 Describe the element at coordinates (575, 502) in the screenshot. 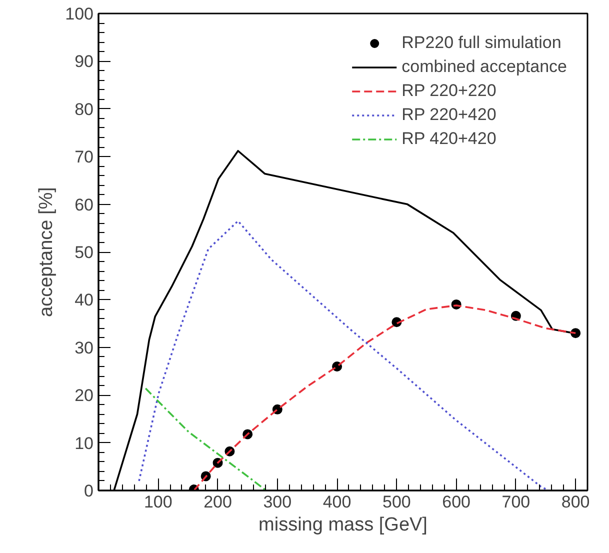

I see `x-tick-label: 800` at that location.